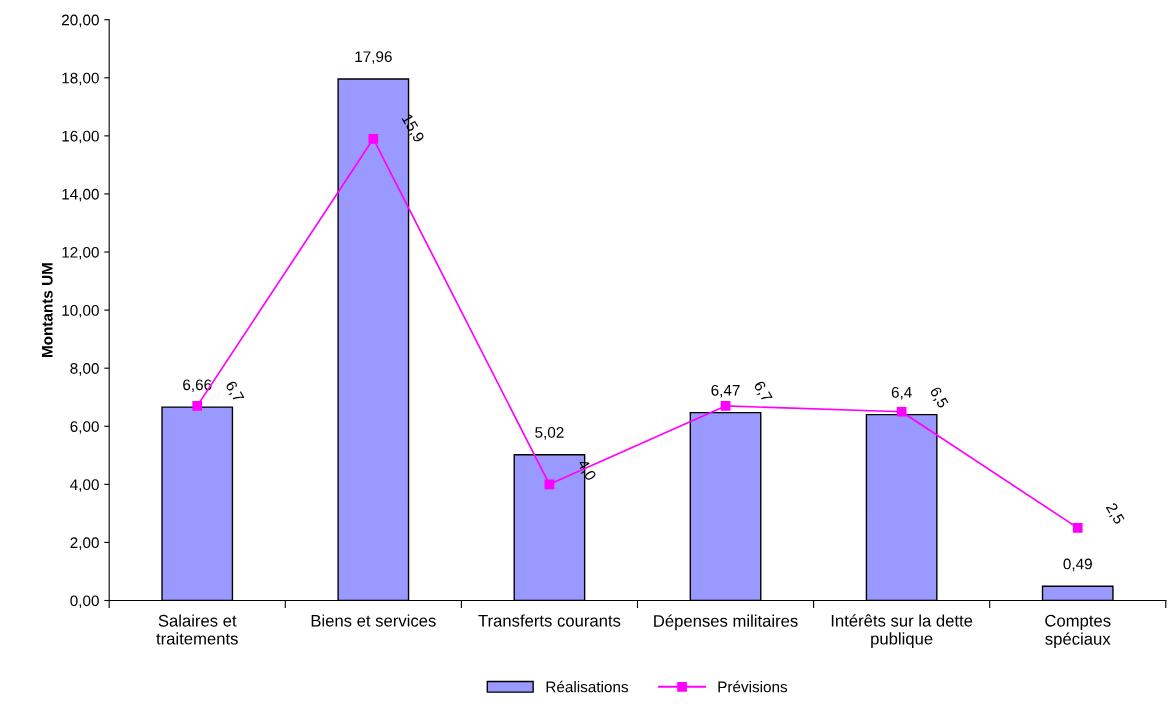 The height and width of the screenshot is (704, 1174). I want to click on data-label: 6,47, so click(725, 391).